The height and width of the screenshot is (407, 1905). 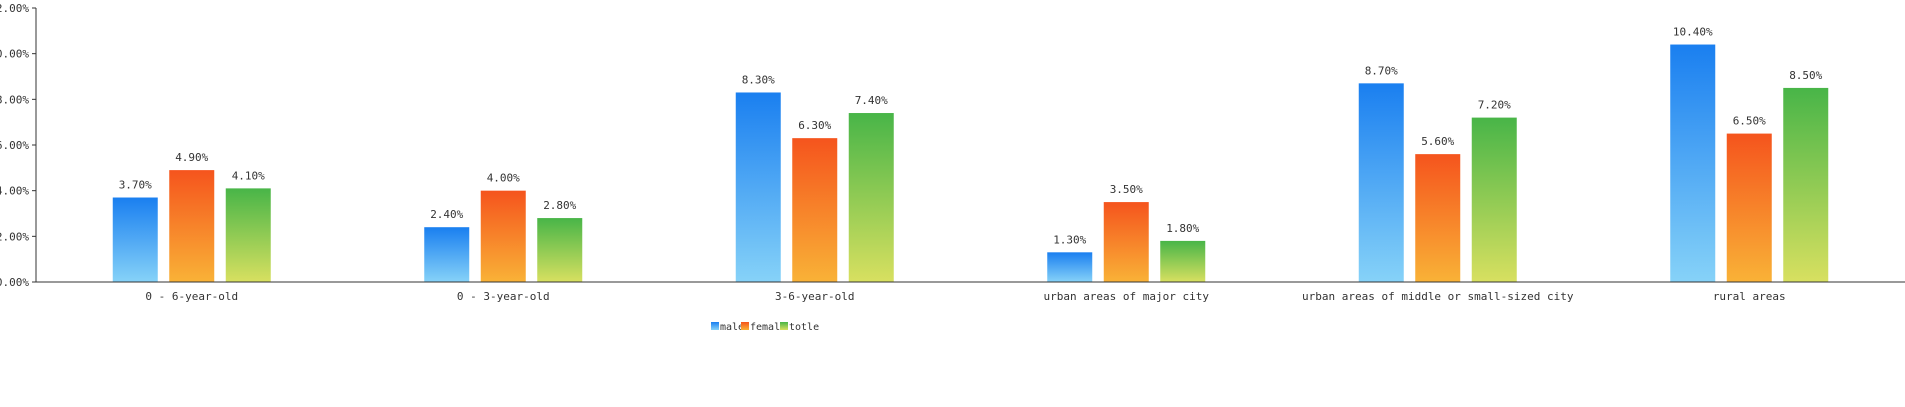 What do you see at coordinates (1749, 121) in the screenshot?
I see `data-label: 6.50%` at bounding box center [1749, 121].